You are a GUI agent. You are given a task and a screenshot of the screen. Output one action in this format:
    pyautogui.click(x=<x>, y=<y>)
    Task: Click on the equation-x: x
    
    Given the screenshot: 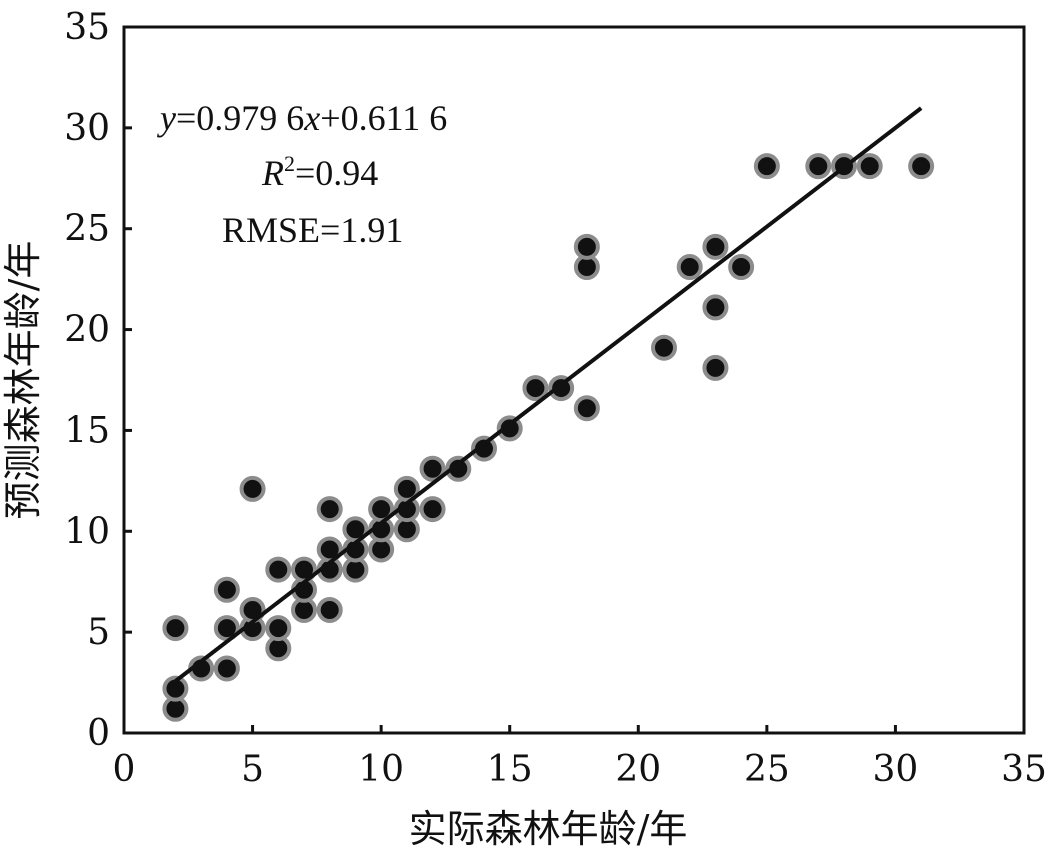 What is the action you would take?
    pyautogui.click(x=311, y=118)
    